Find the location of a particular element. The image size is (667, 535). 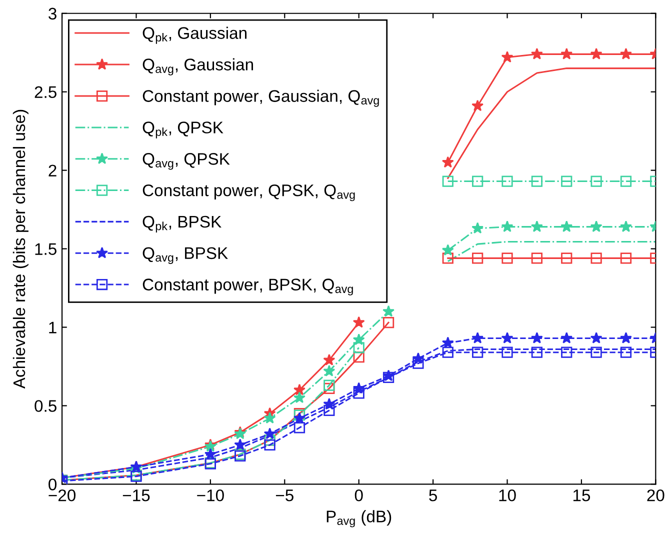

legend-label: Q$_{pk}$, QPSK is located at coordinates (183, 130).